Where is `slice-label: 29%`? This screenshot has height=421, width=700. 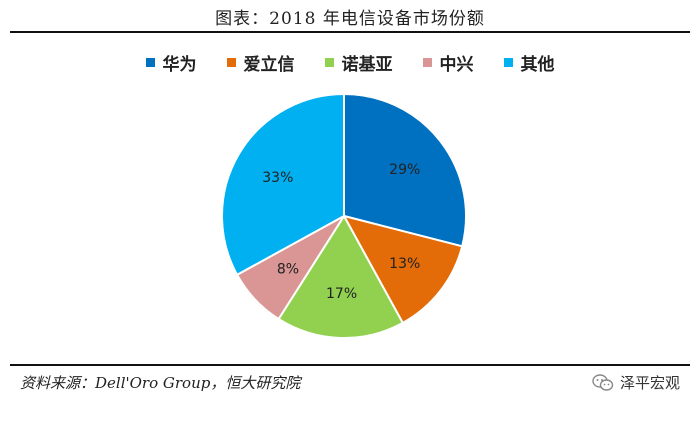 slice-label: 29% is located at coordinates (404, 170).